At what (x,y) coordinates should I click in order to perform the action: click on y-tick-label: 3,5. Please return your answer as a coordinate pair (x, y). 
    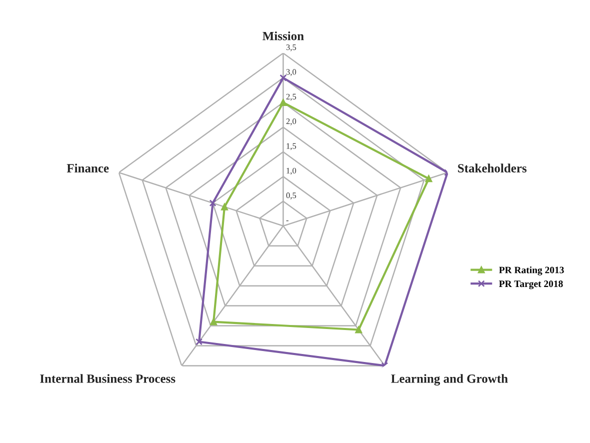
    Looking at the image, I should click on (291, 48).